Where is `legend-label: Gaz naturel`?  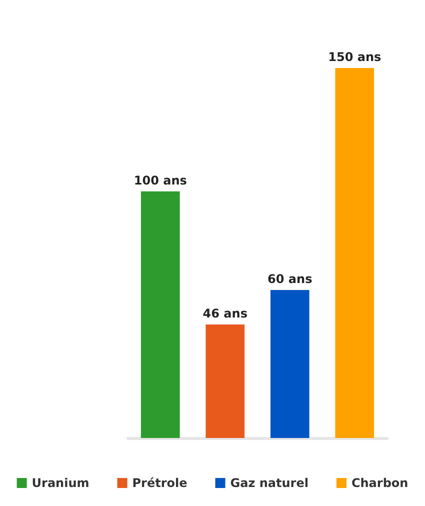
legend-label: Gaz naturel is located at coordinates (269, 483).